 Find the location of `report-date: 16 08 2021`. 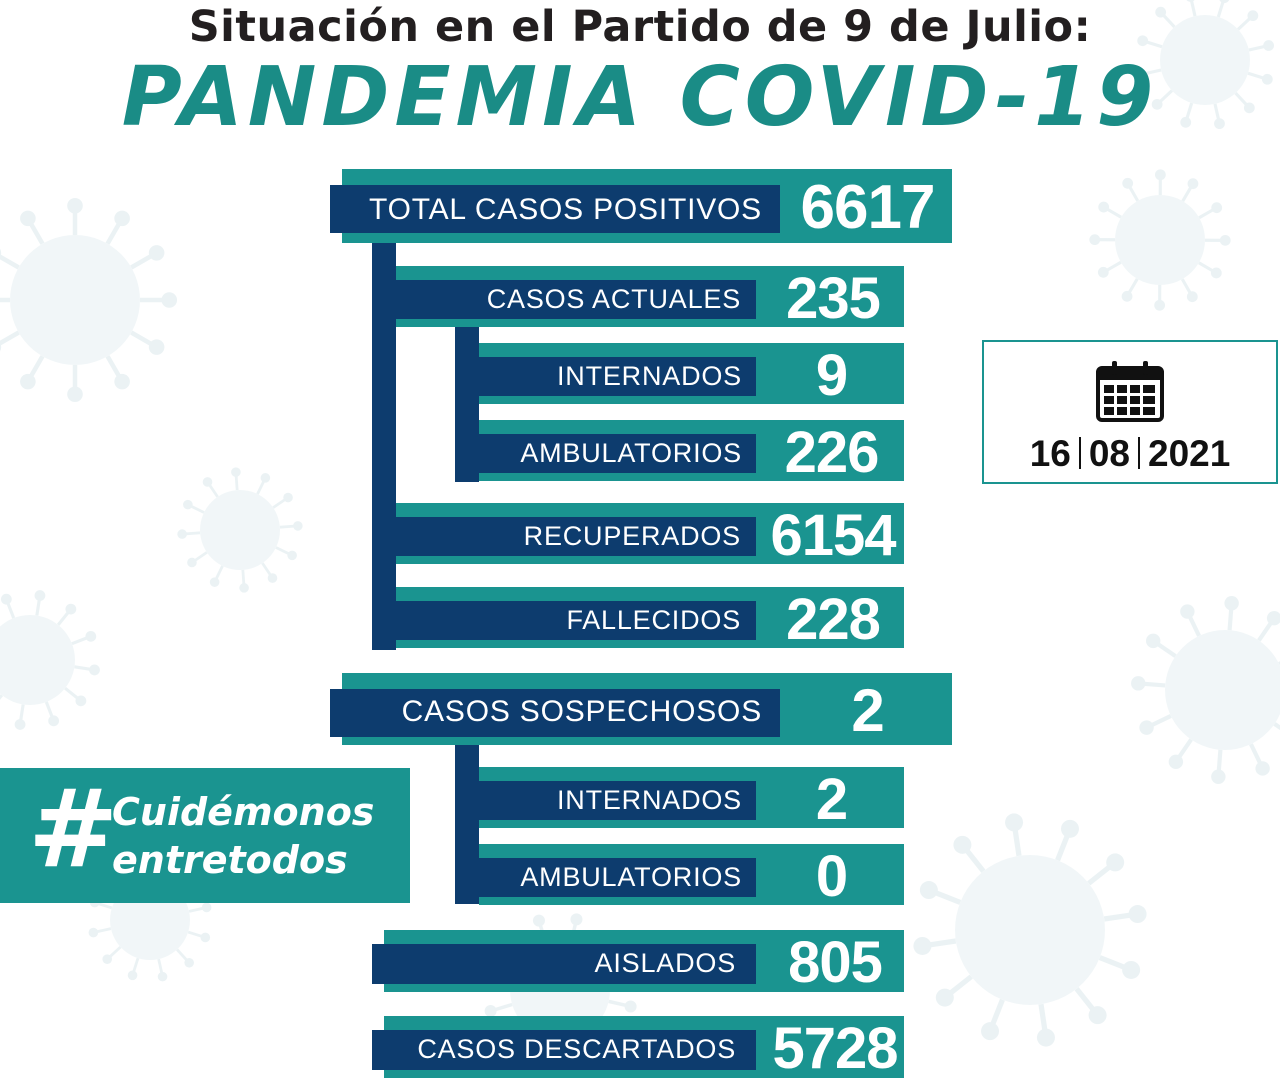

report-date: 16 08 2021 is located at coordinates (1130, 453).